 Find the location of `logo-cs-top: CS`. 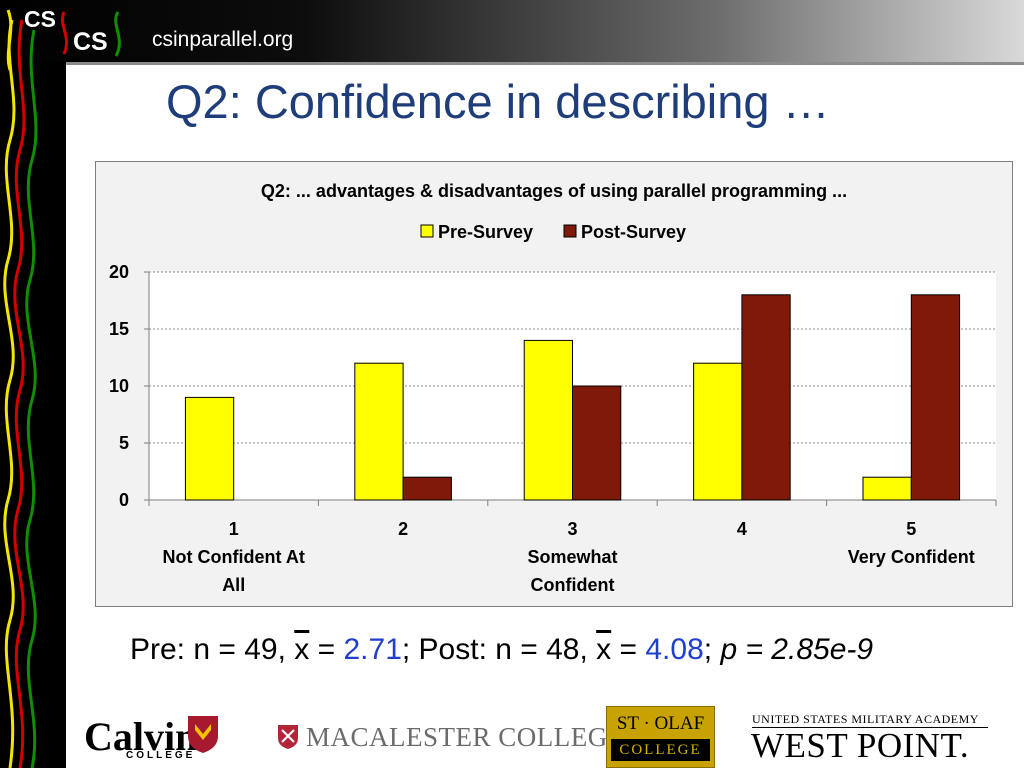

logo-cs-top: CS is located at coordinates (40, 19).